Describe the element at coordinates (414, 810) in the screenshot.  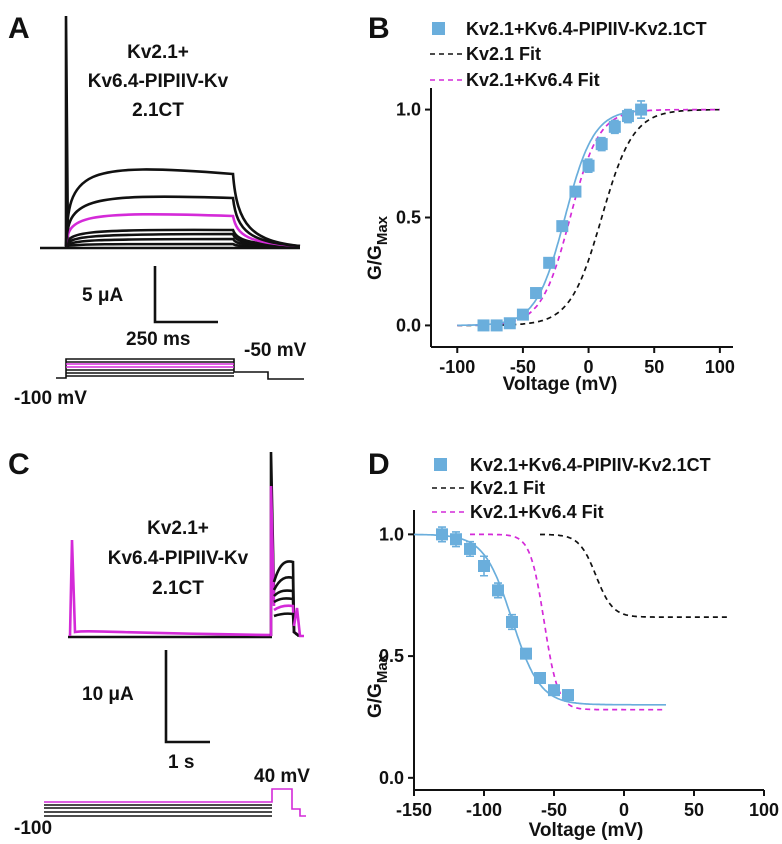
I see `d-x-tick-label: -150` at that location.